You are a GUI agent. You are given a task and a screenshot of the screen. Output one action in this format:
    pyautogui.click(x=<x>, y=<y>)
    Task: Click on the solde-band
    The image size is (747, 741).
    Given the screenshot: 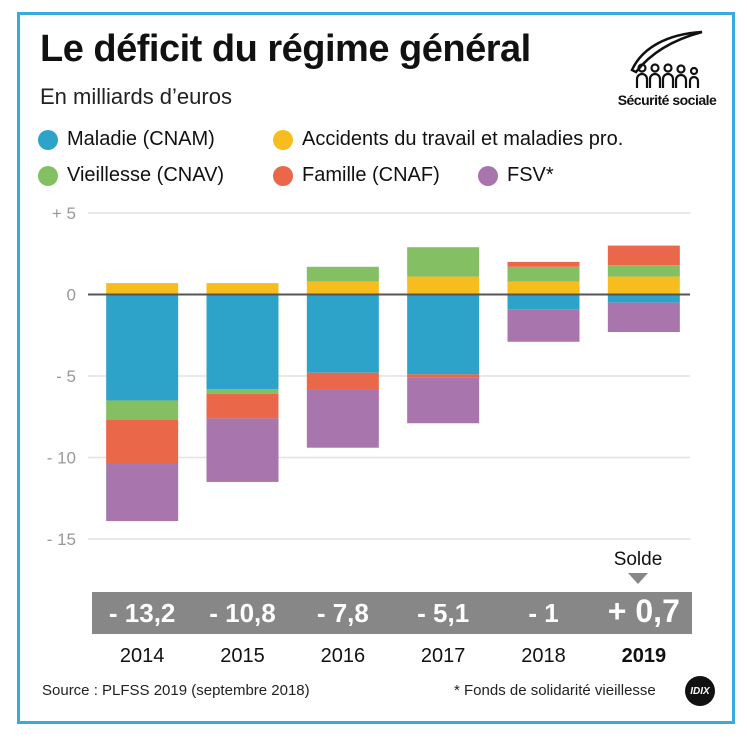 What is the action you would take?
    pyautogui.click(x=392, y=613)
    